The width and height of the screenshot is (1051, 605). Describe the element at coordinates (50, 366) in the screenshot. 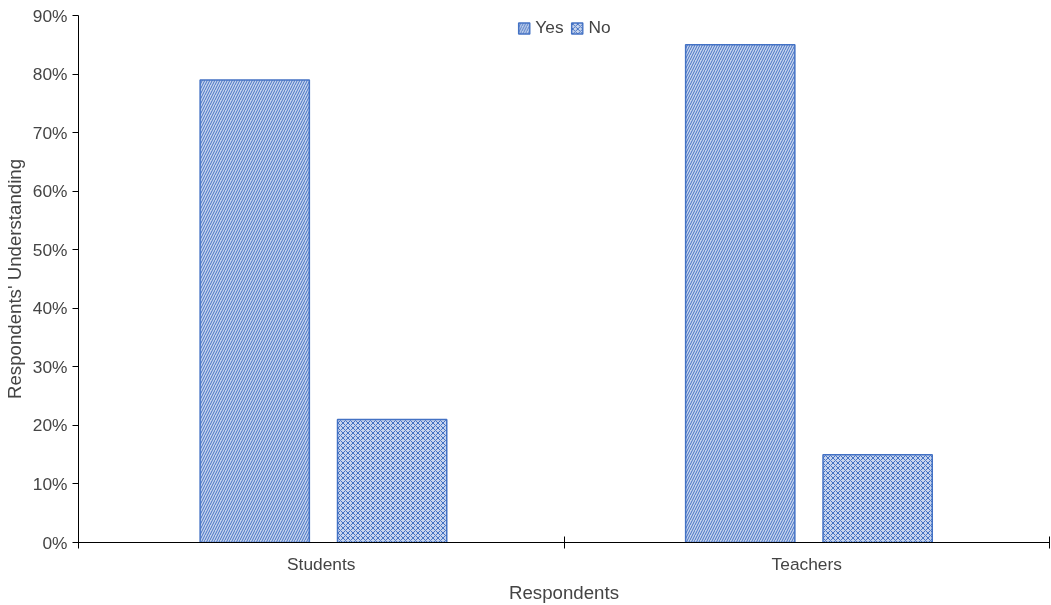

I see `y-tick-label: 30%` at that location.